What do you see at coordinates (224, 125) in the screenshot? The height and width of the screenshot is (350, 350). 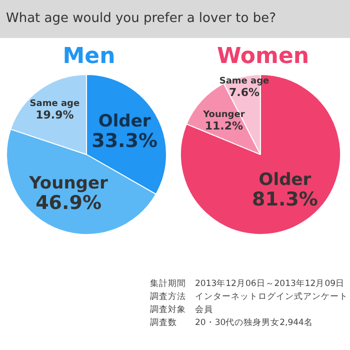 I see `data-label: 11.2%` at bounding box center [224, 125].